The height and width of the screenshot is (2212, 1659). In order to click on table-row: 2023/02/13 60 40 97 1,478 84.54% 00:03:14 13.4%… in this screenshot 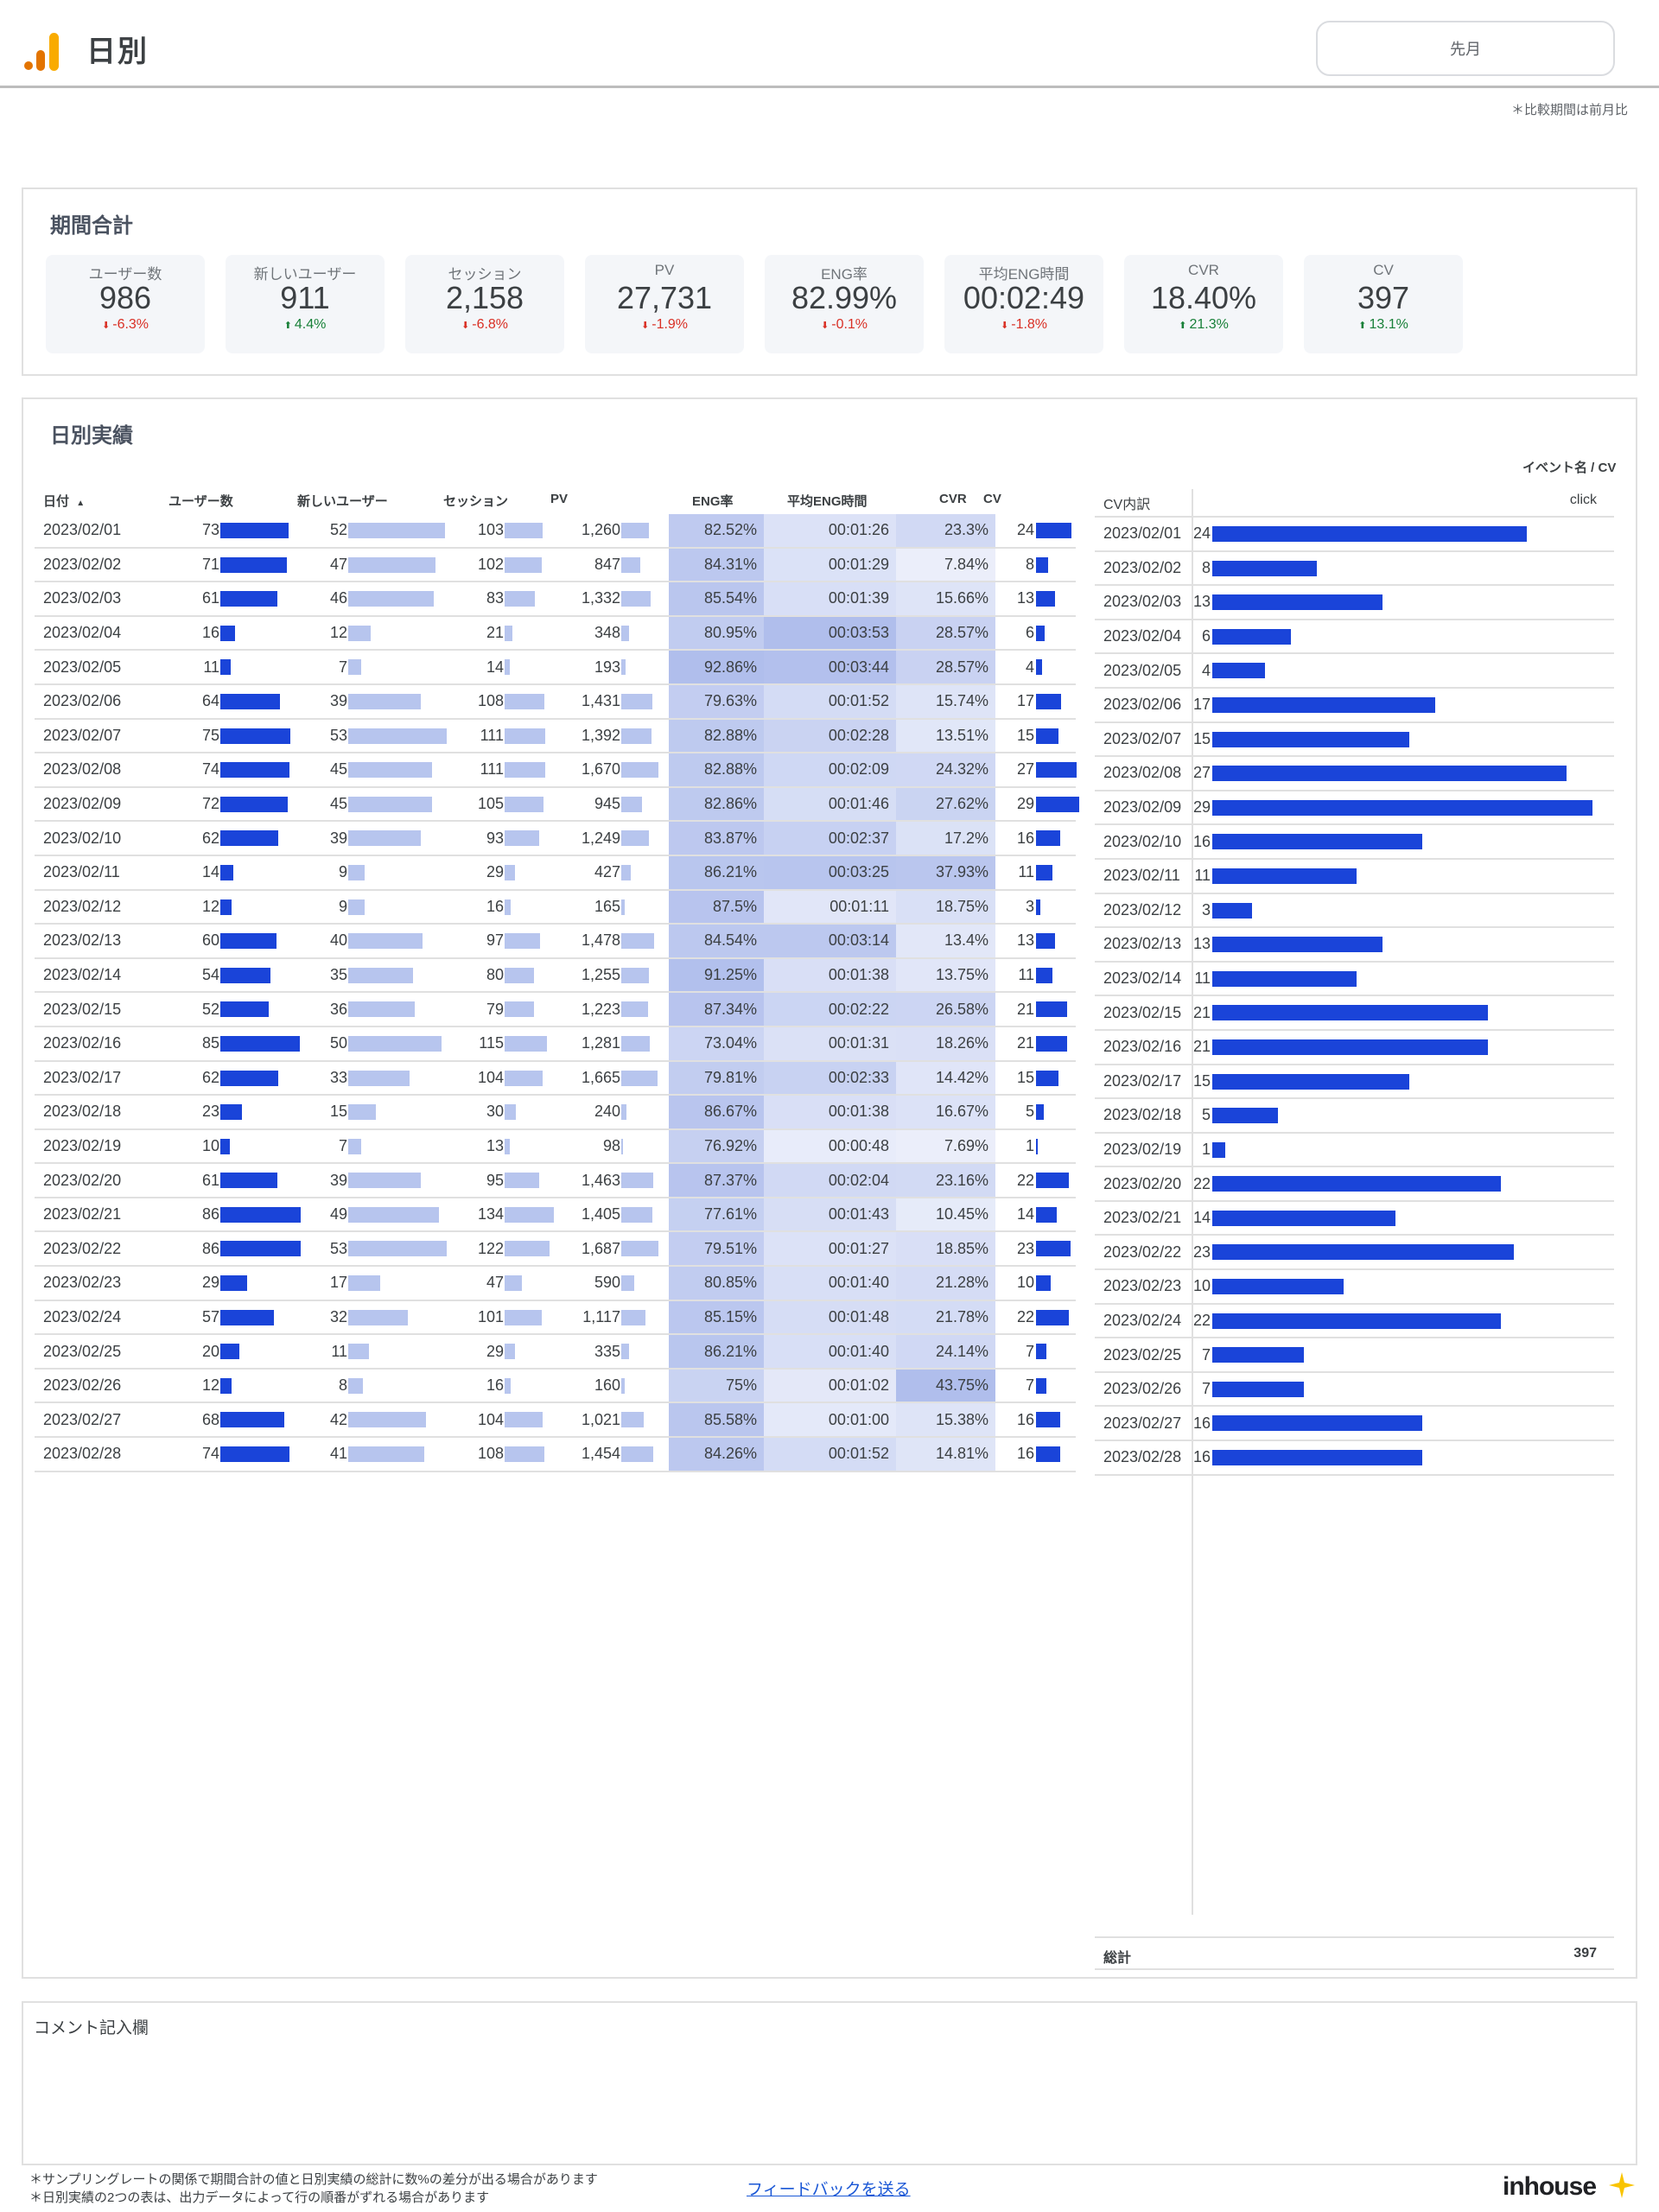, I will do `click(555, 942)`.